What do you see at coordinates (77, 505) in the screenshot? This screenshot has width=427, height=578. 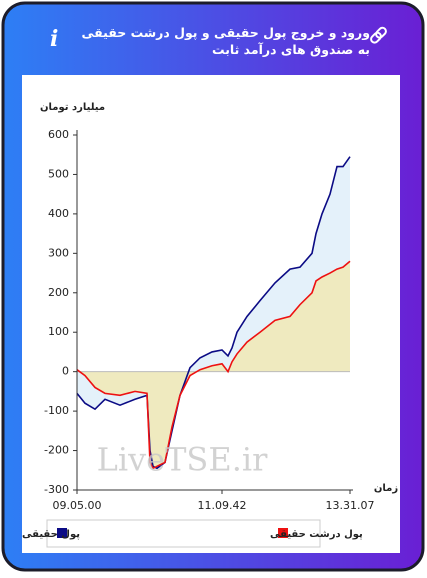 I see `x-tick-label: 09.05.00` at bounding box center [77, 505].